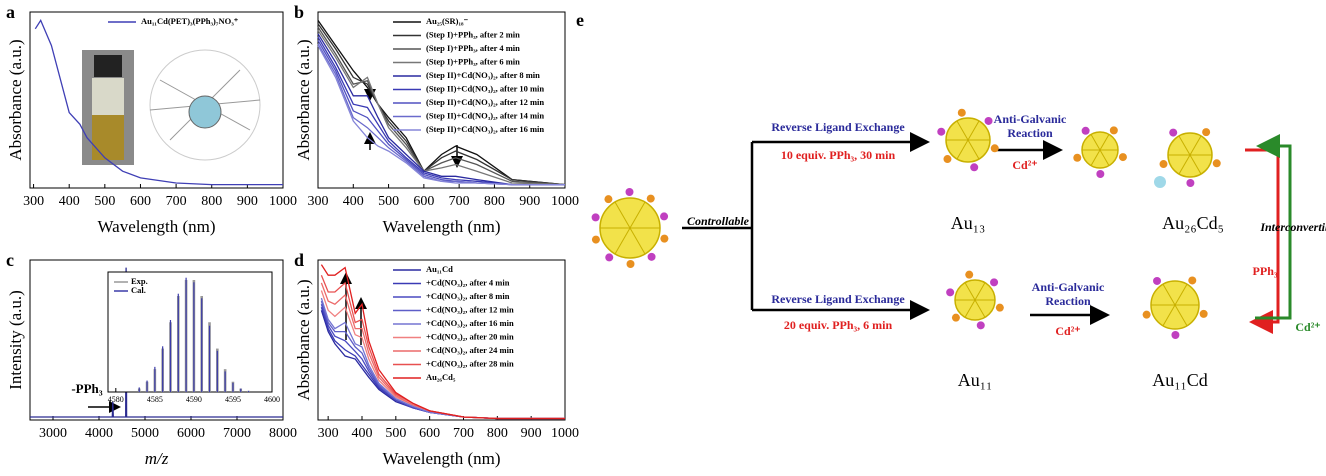  Describe the element at coordinates (145, 433) in the screenshot. I see `x-tick-label: 5000` at that location.